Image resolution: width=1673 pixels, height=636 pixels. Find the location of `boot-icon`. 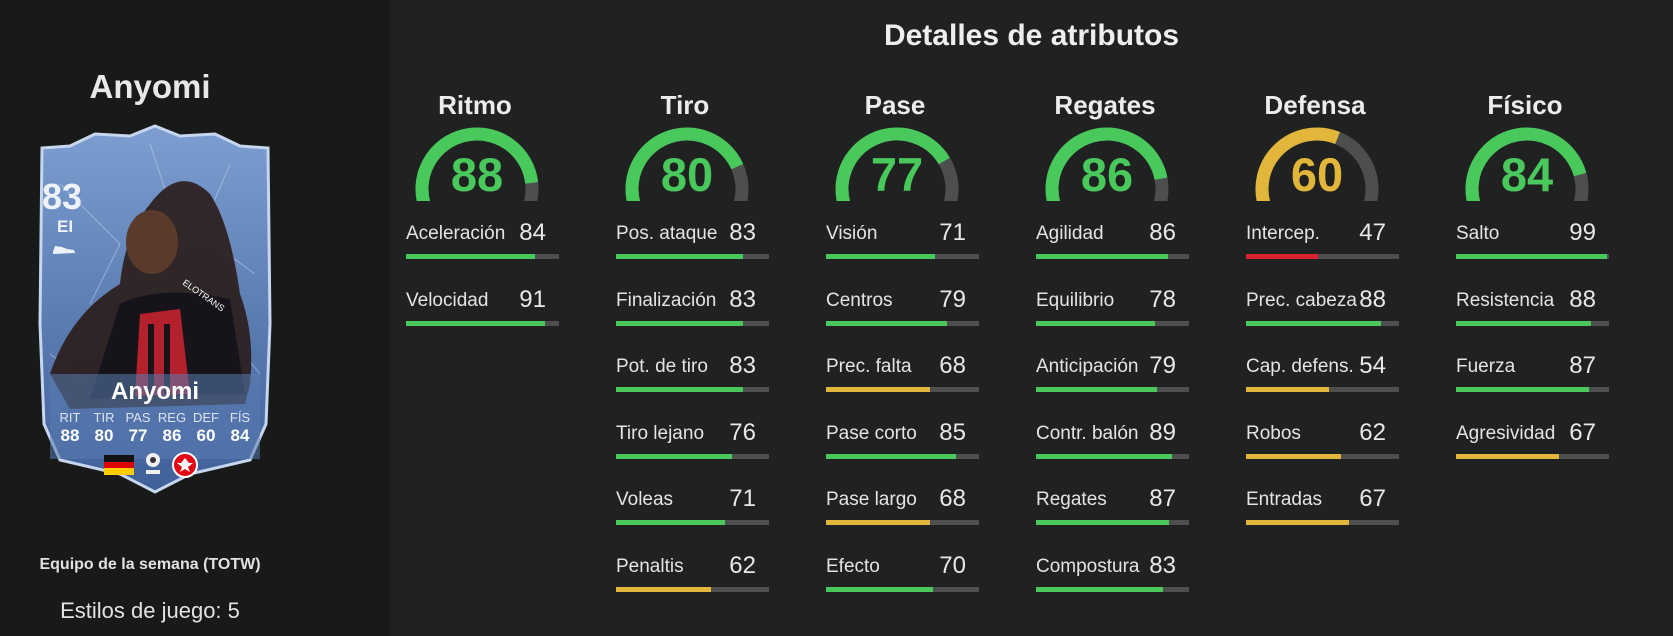

boot-icon is located at coordinates (64, 250).